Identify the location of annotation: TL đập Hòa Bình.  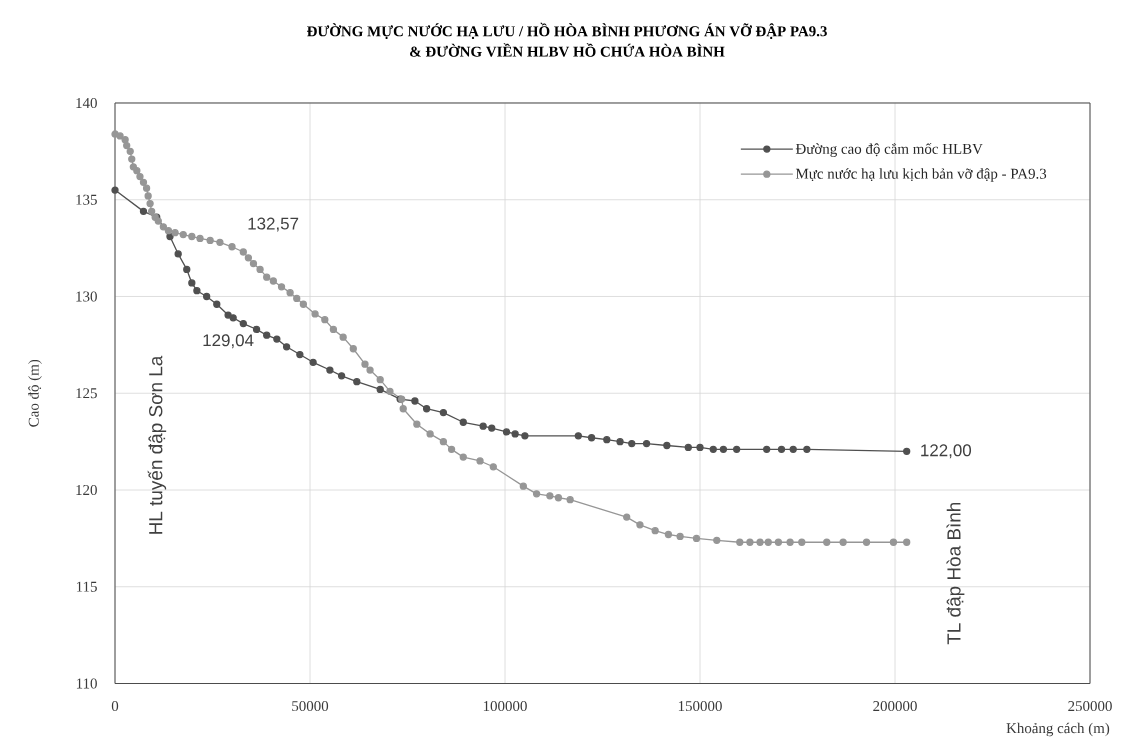
(955, 573).